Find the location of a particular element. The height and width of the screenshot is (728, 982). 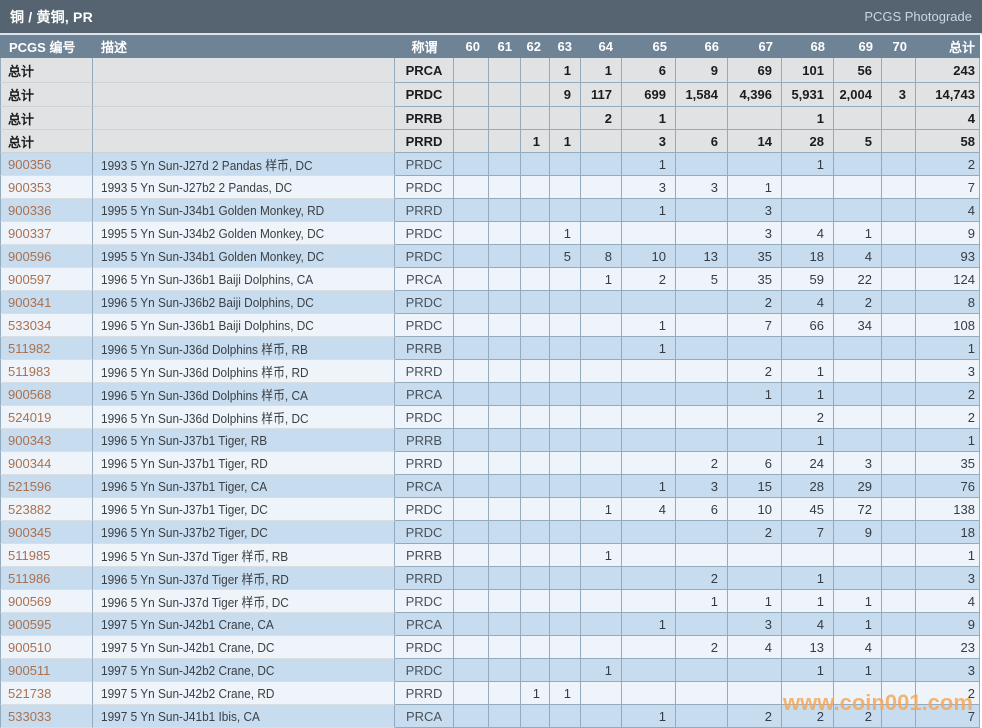

pcgs-number-link: 521596 is located at coordinates (46, 486).